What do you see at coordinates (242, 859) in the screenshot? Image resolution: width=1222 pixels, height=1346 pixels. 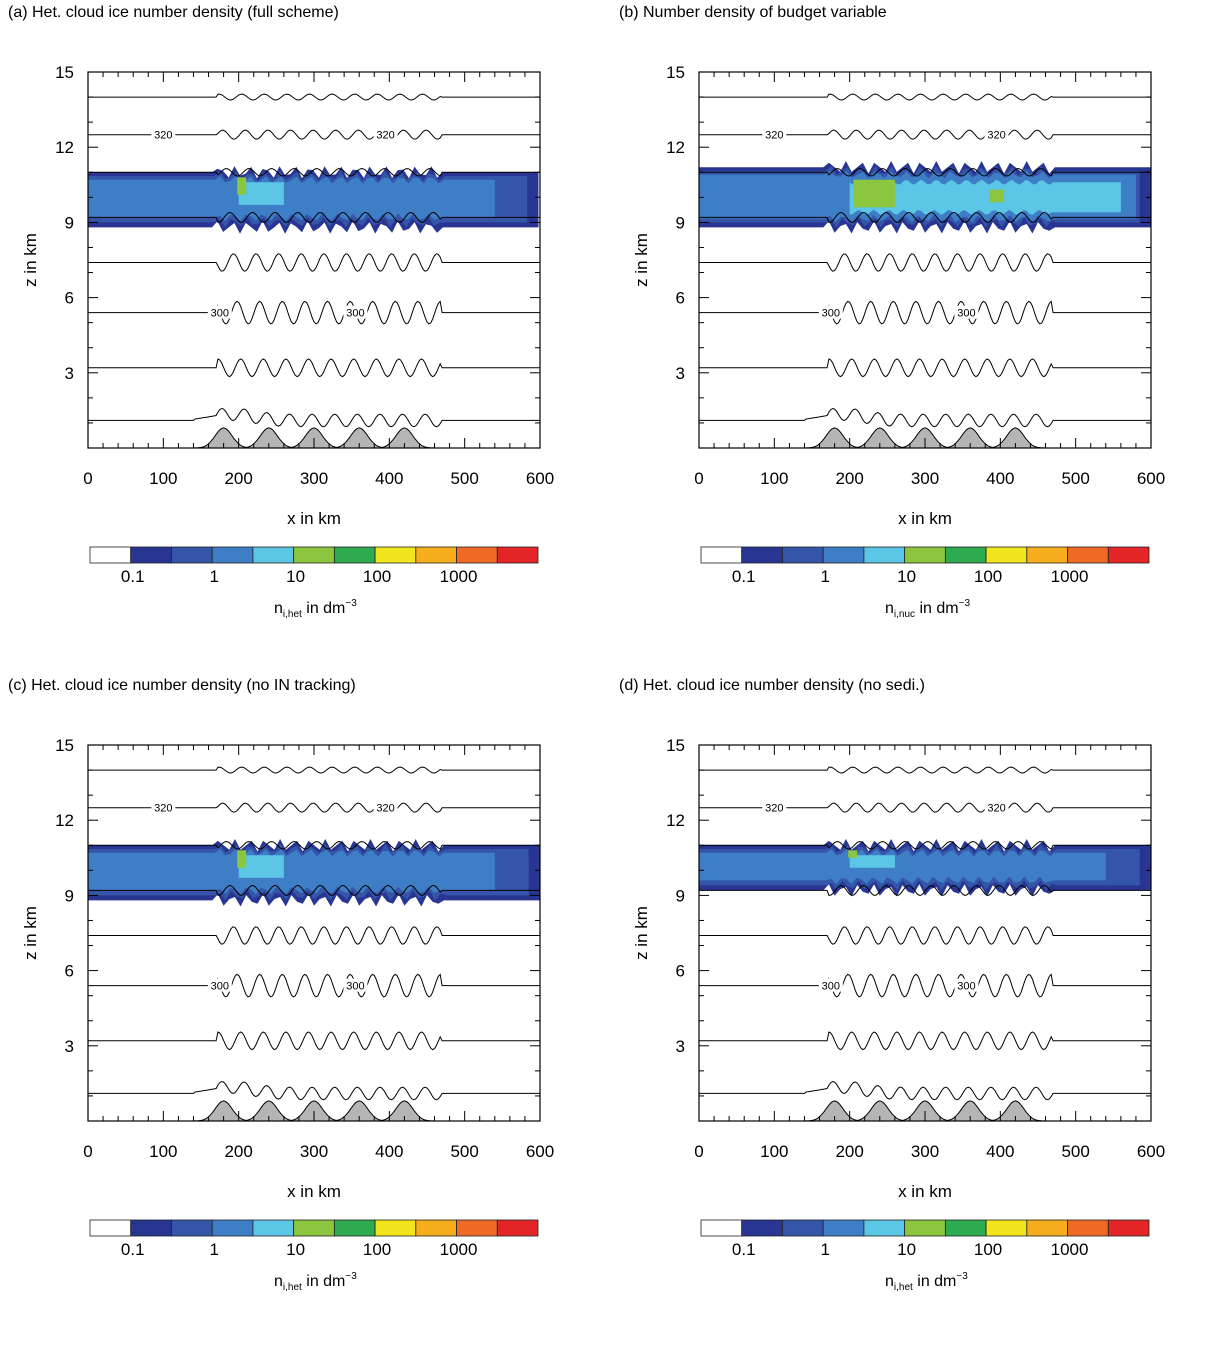 I see `cloud-band-peak` at bounding box center [242, 859].